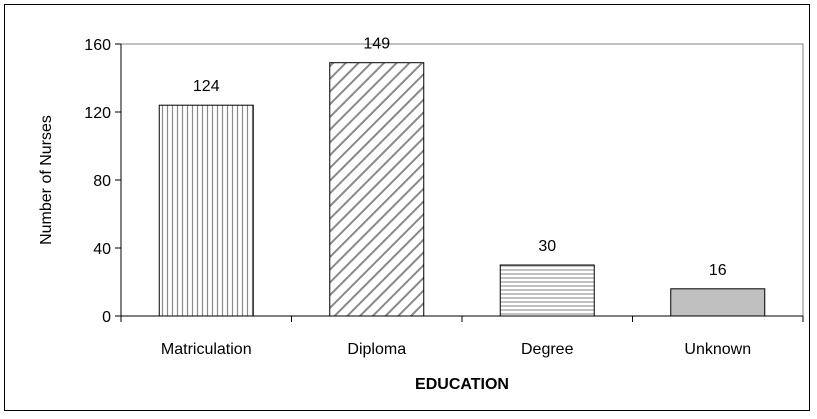 The width and height of the screenshot is (817, 419). Describe the element at coordinates (46, 180) in the screenshot. I see `y-axis-title: Number of Nurses` at that location.